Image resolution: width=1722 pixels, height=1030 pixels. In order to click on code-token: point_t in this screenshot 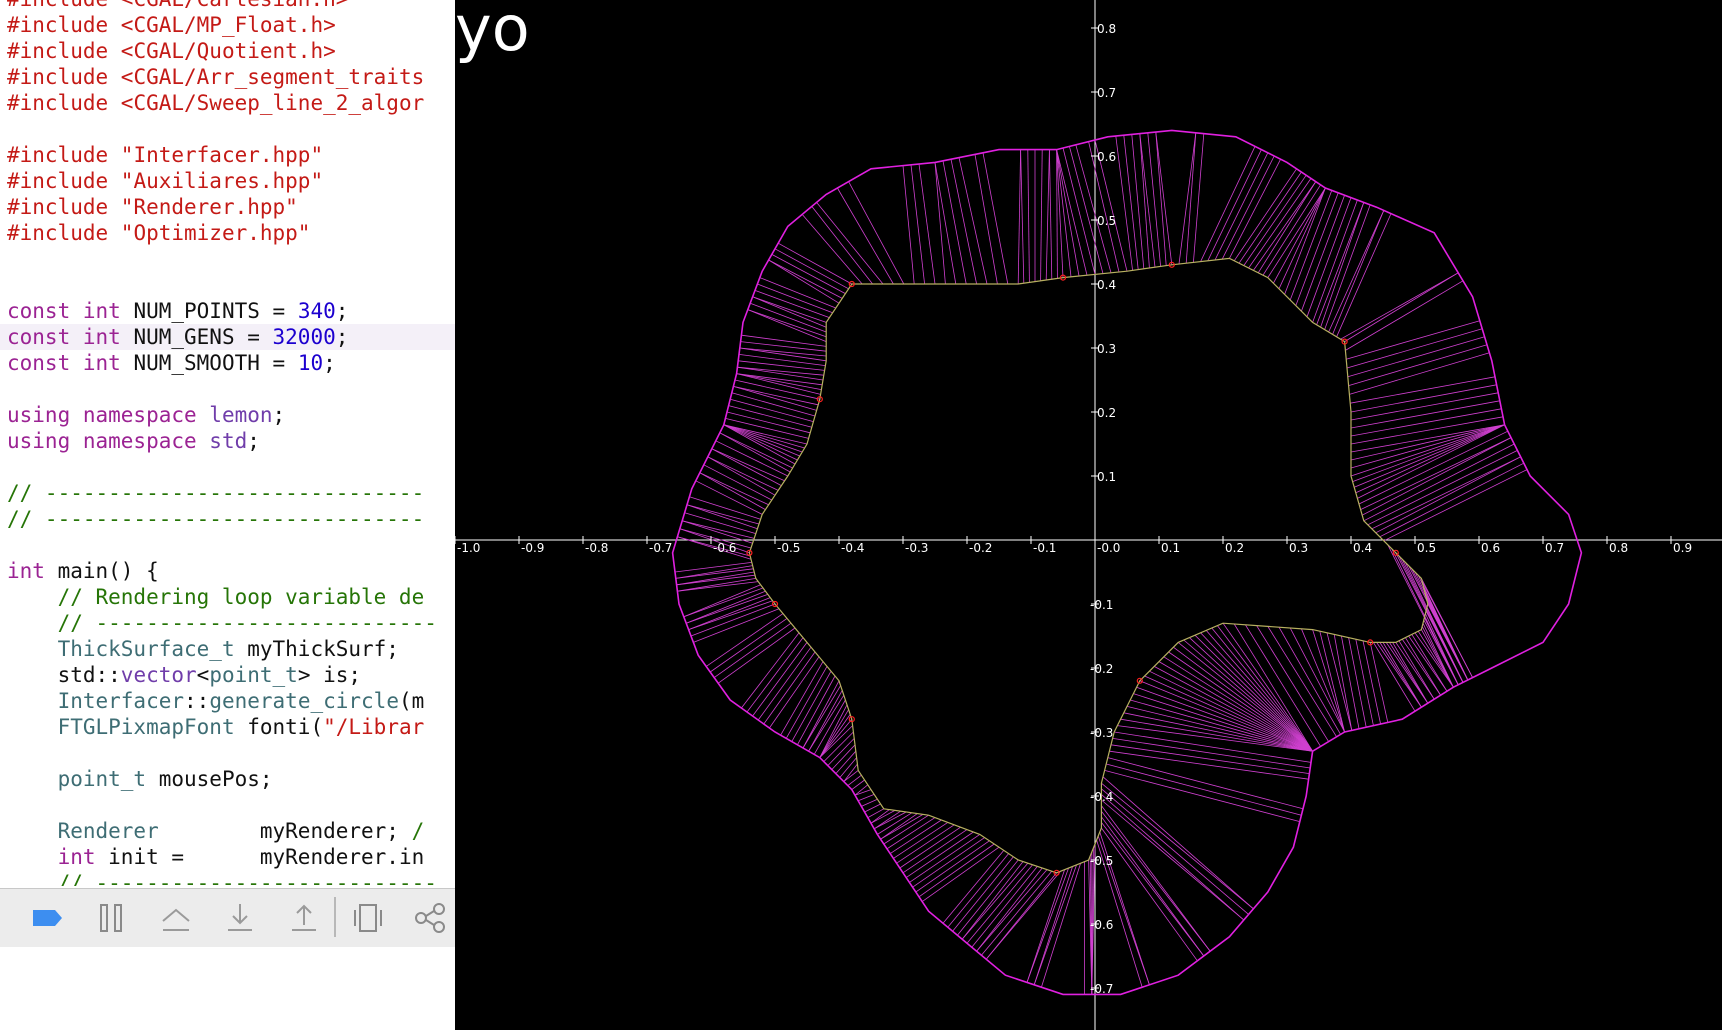, I will do `click(253, 675)`.